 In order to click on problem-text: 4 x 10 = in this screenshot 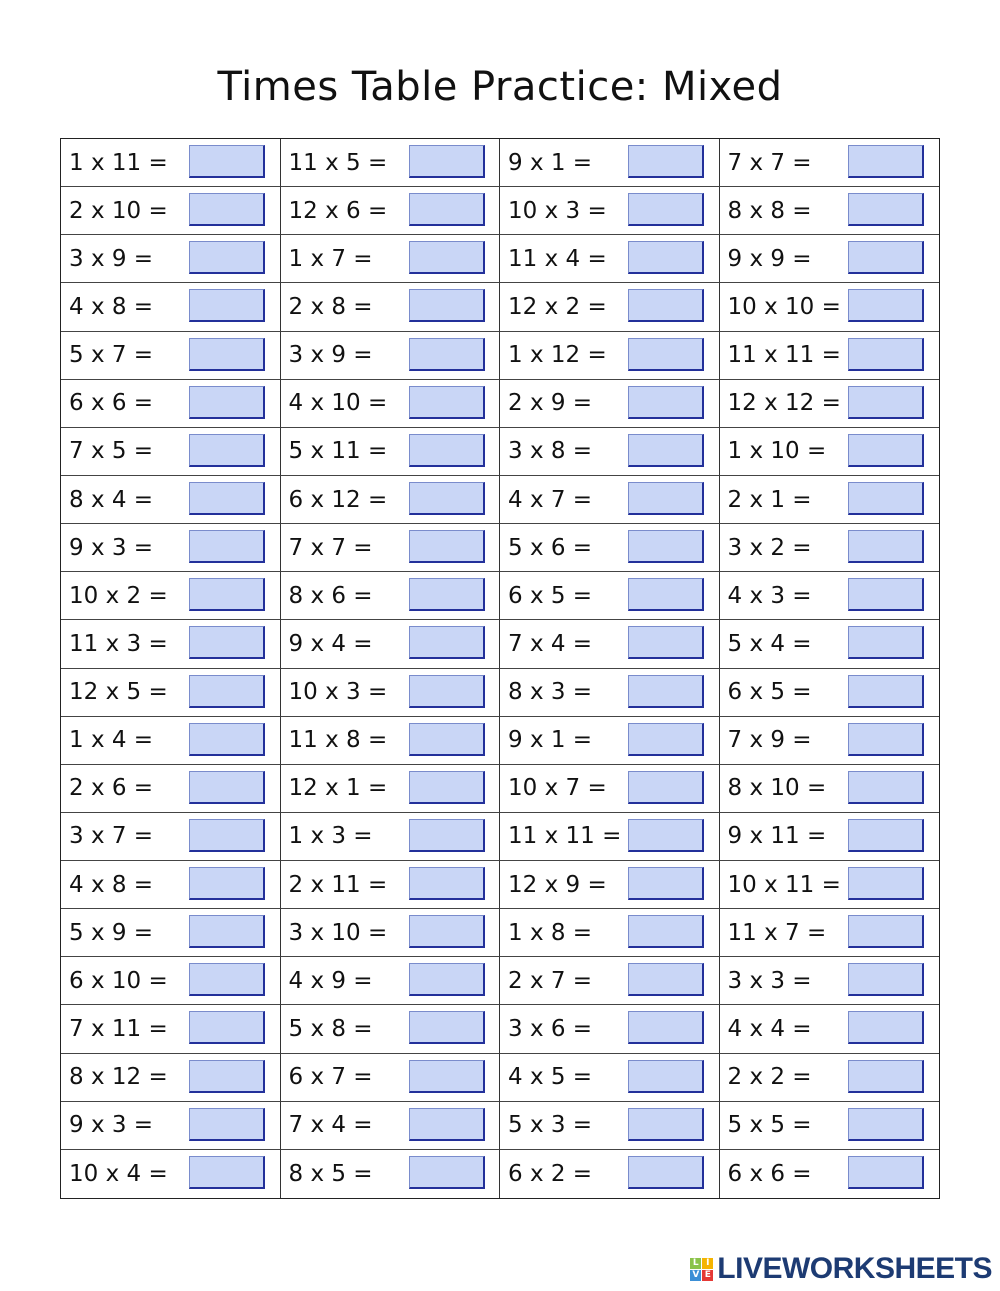, I will do `click(338, 403)`.